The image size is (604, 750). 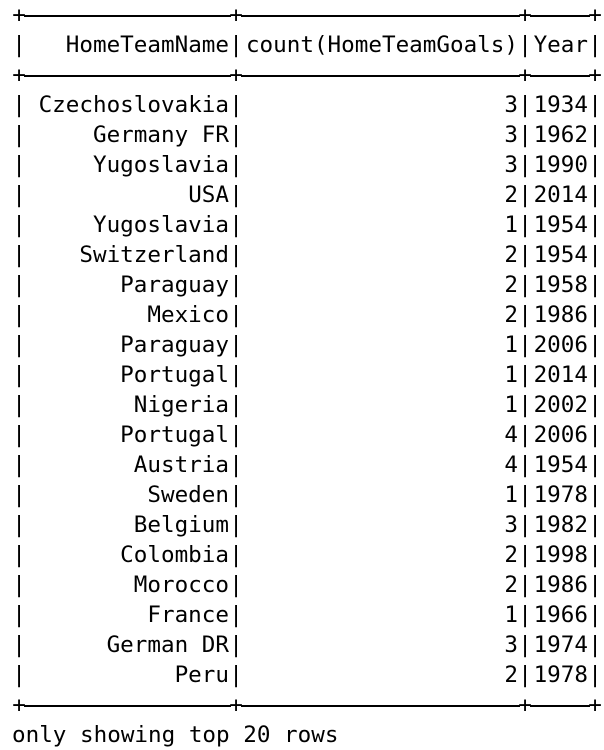 I want to click on table-row: | Portugal | 1 | 2014 |, so click(x=307, y=375).